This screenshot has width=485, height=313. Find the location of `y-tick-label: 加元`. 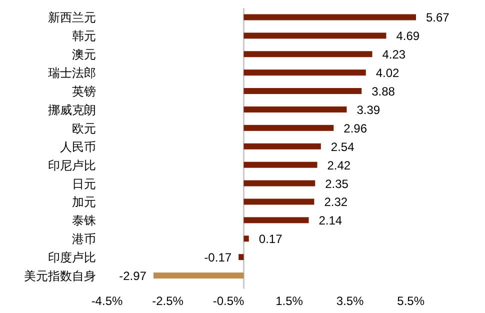

y-tick-label: 加元 is located at coordinates (84, 202).